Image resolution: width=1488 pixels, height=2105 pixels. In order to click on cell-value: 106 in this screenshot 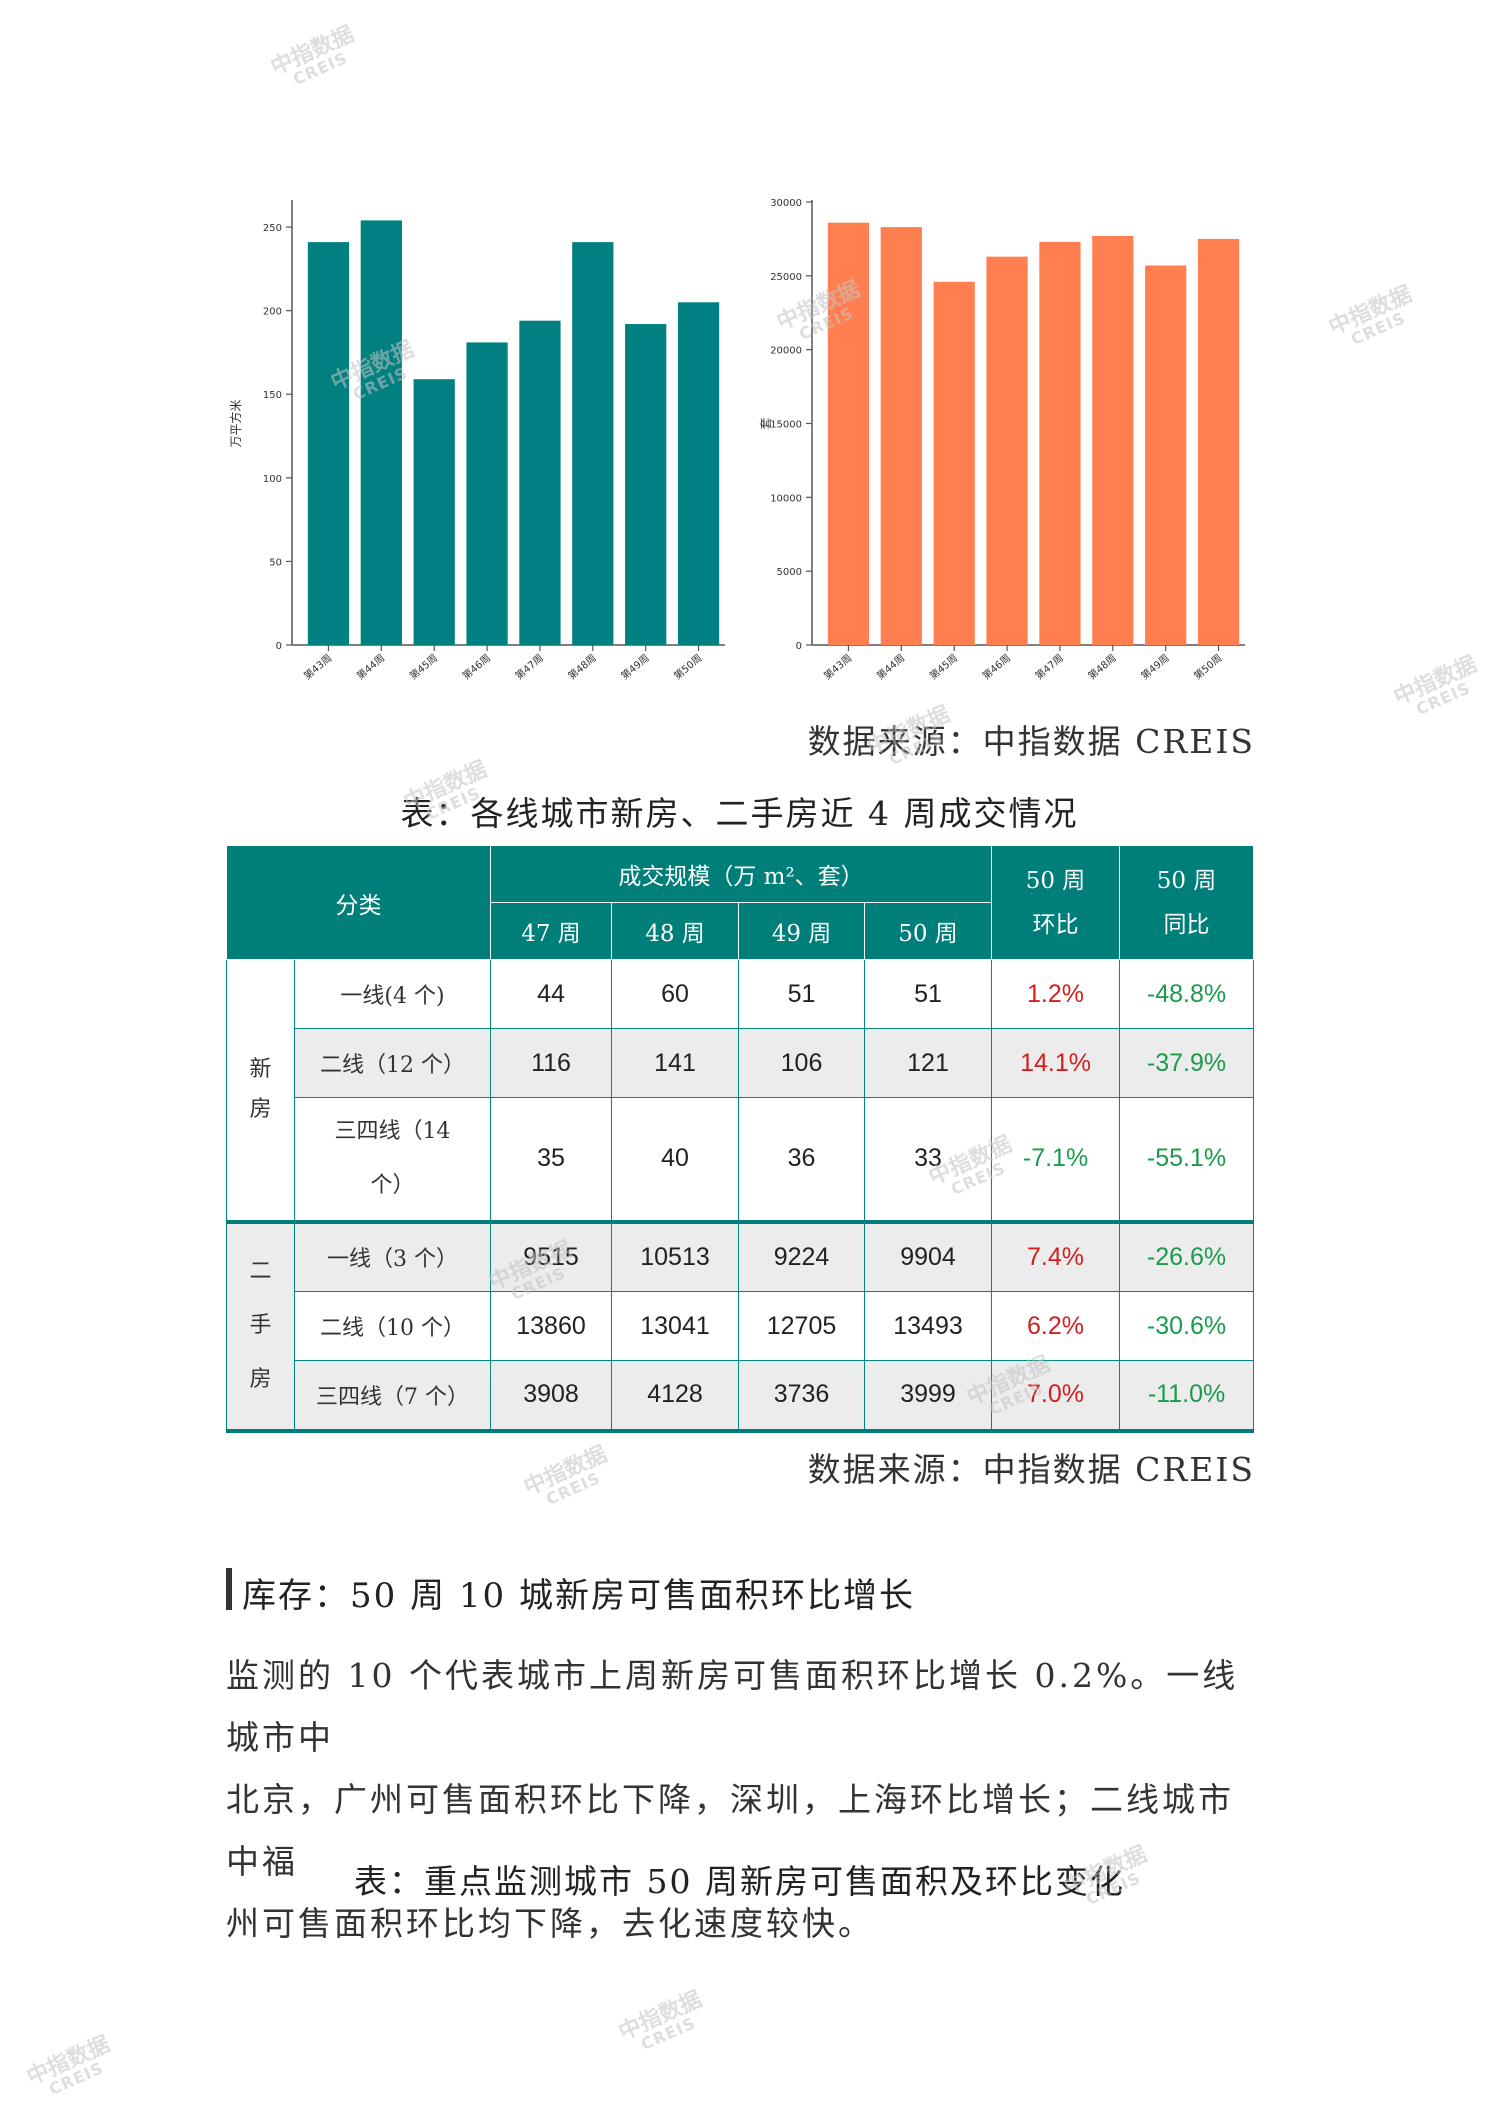, I will do `click(801, 1063)`.